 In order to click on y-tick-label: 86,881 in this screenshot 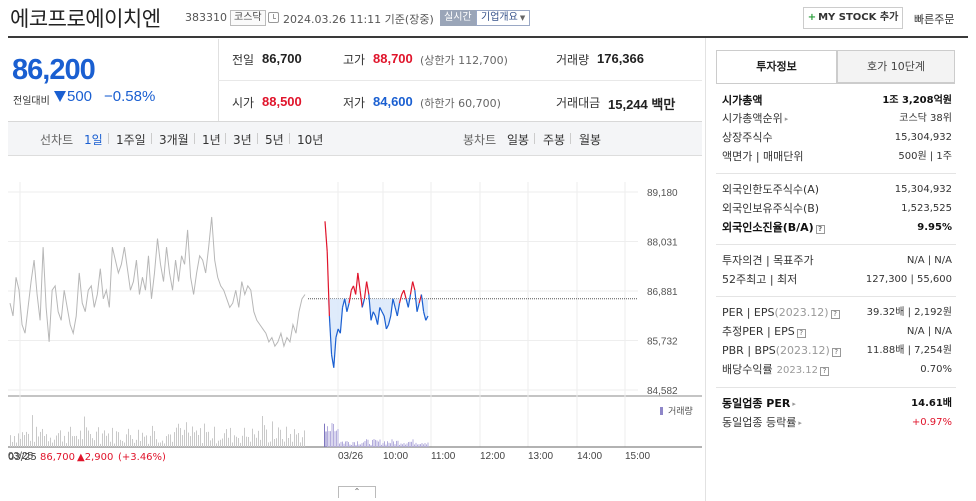, I will do `click(662, 292)`.